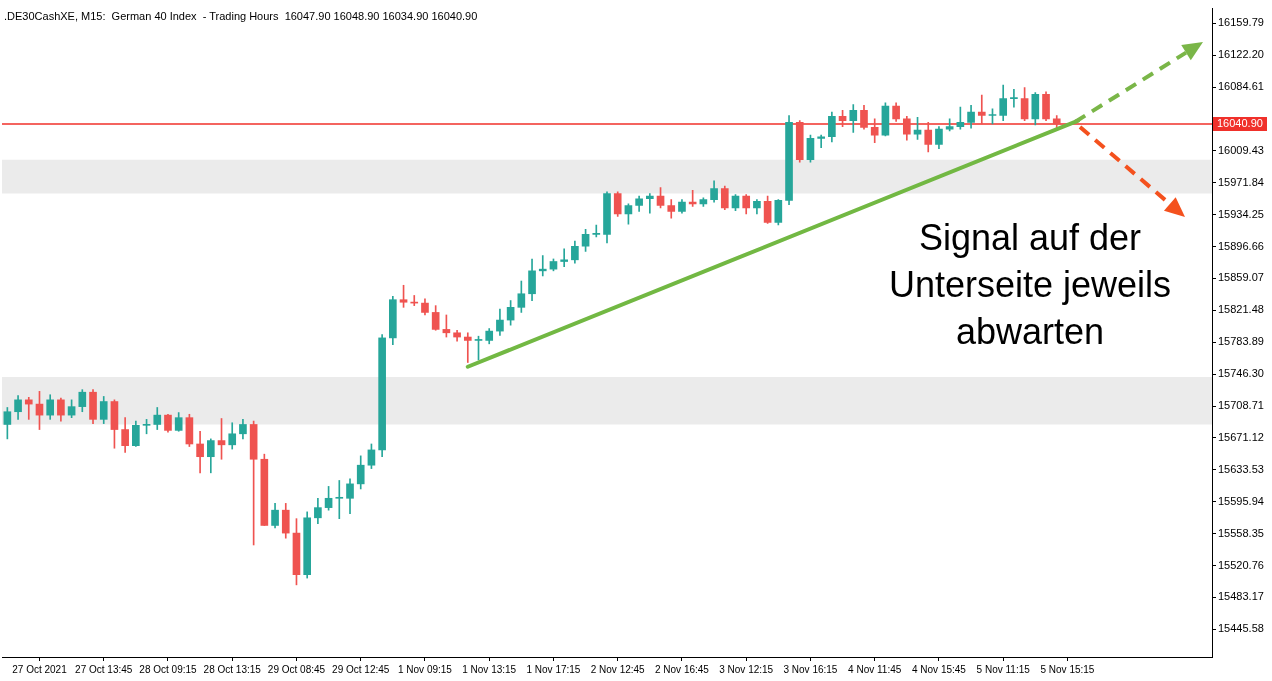  I want to click on x-tick-label: 1 Nov 17:15, so click(553, 669).